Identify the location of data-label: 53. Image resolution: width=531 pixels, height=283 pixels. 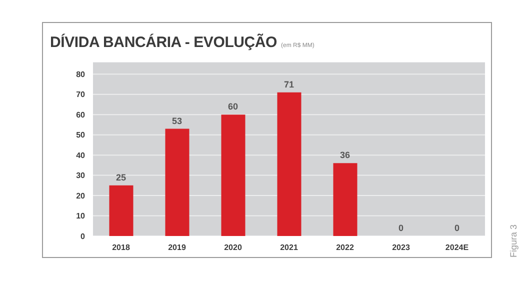
(177, 121).